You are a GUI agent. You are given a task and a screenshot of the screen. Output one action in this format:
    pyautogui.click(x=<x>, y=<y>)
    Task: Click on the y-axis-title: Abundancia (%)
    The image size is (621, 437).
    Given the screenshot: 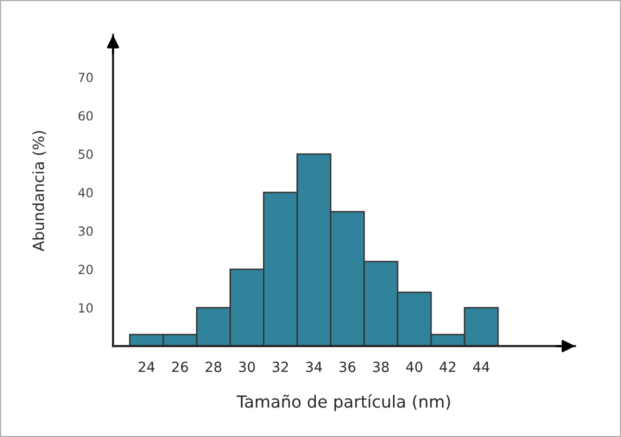 What is the action you would take?
    pyautogui.click(x=39, y=191)
    